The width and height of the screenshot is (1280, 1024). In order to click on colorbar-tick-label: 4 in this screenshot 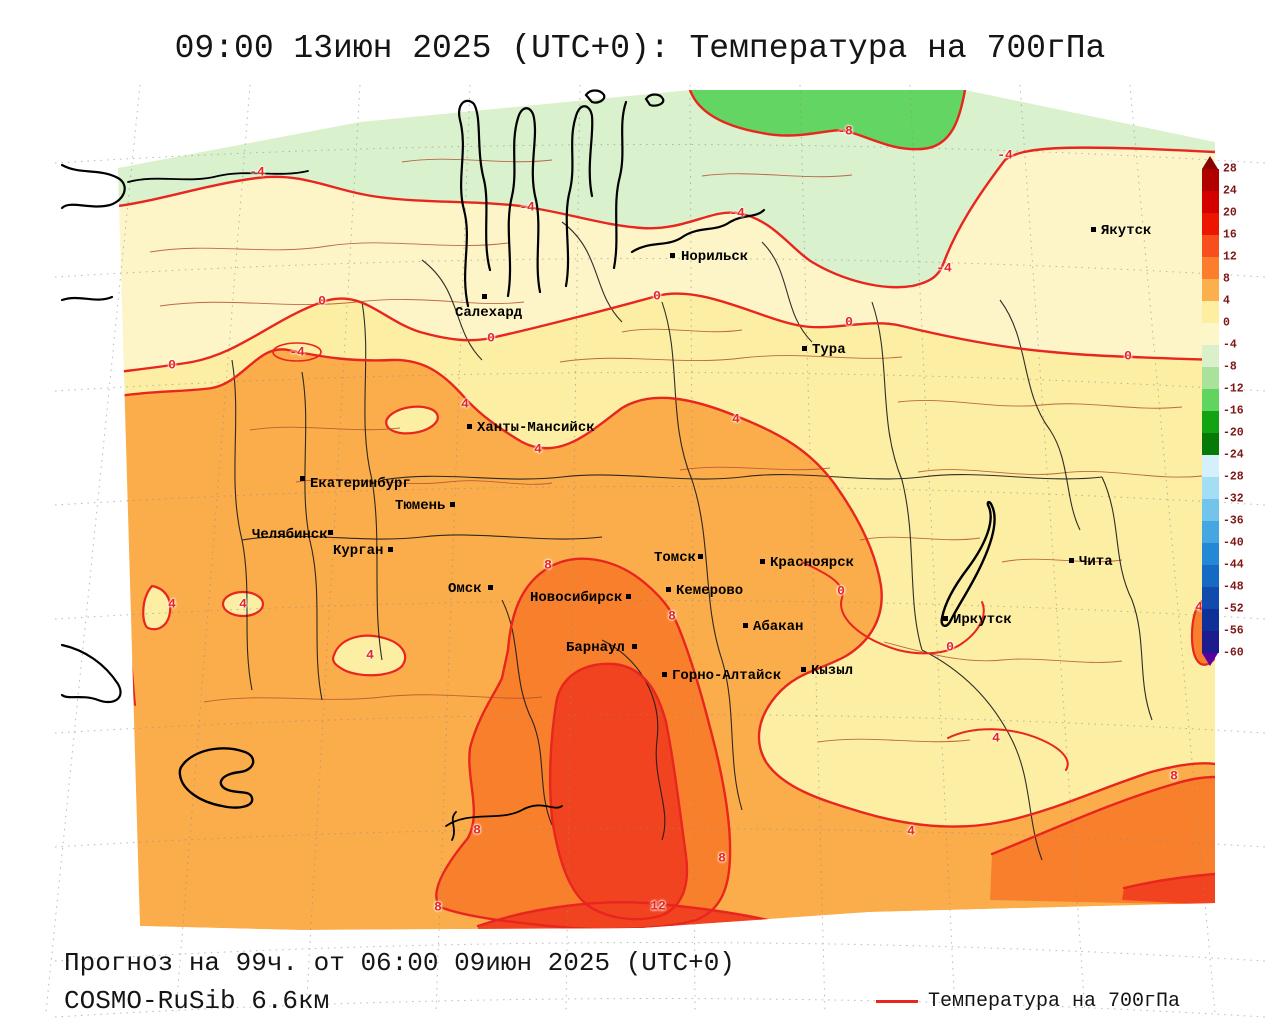, I will do `click(1226, 301)`.